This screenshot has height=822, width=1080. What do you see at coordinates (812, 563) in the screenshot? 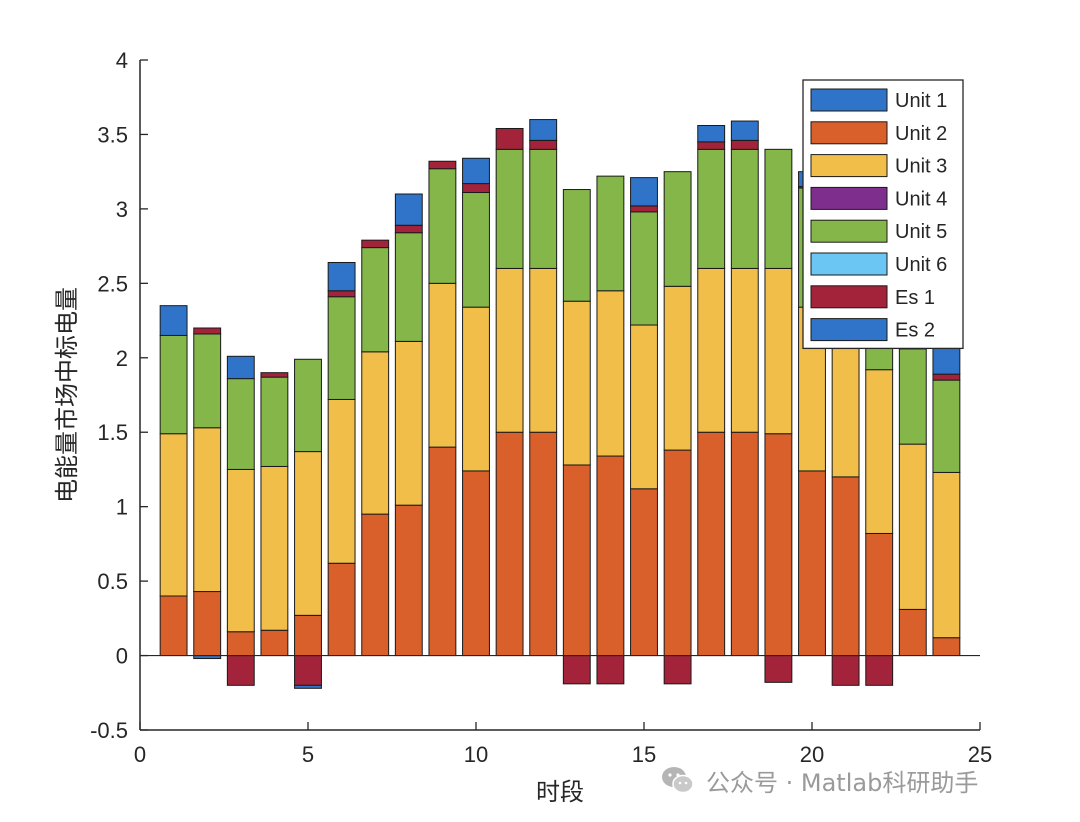
I see `bar-segment-unit-2-t20` at bounding box center [812, 563].